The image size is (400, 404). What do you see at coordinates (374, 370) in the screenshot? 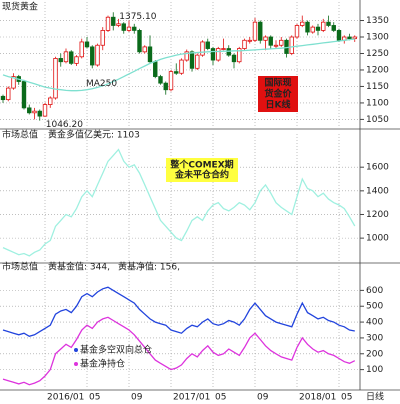
I see `y-tick-label: 100` at bounding box center [374, 370].